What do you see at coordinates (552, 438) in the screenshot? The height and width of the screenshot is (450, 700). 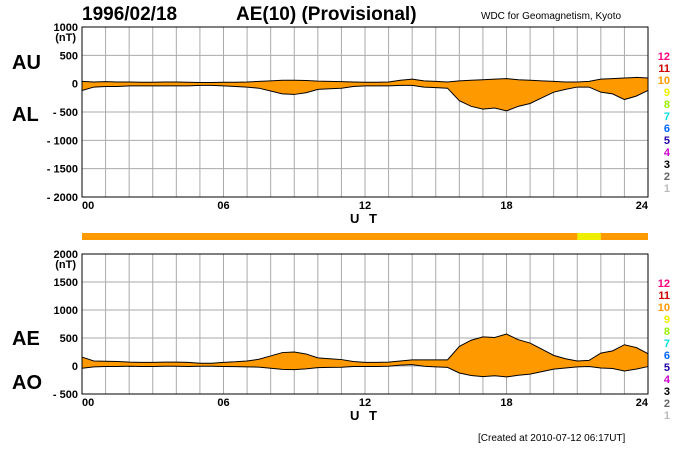 I see `created-timestamp: [Created at 2010-07-12 06:17UT]` at bounding box center [552, 438].